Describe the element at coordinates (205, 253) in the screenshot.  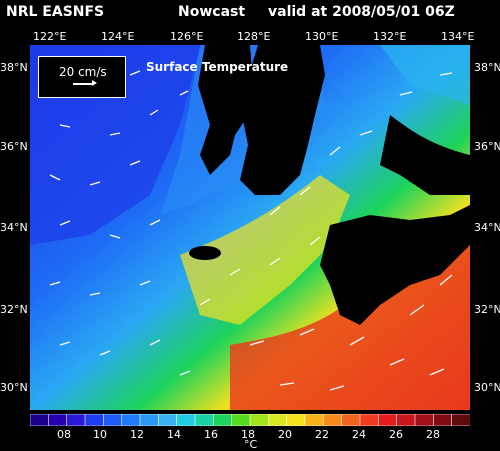
I see `land-jeju` at that location.